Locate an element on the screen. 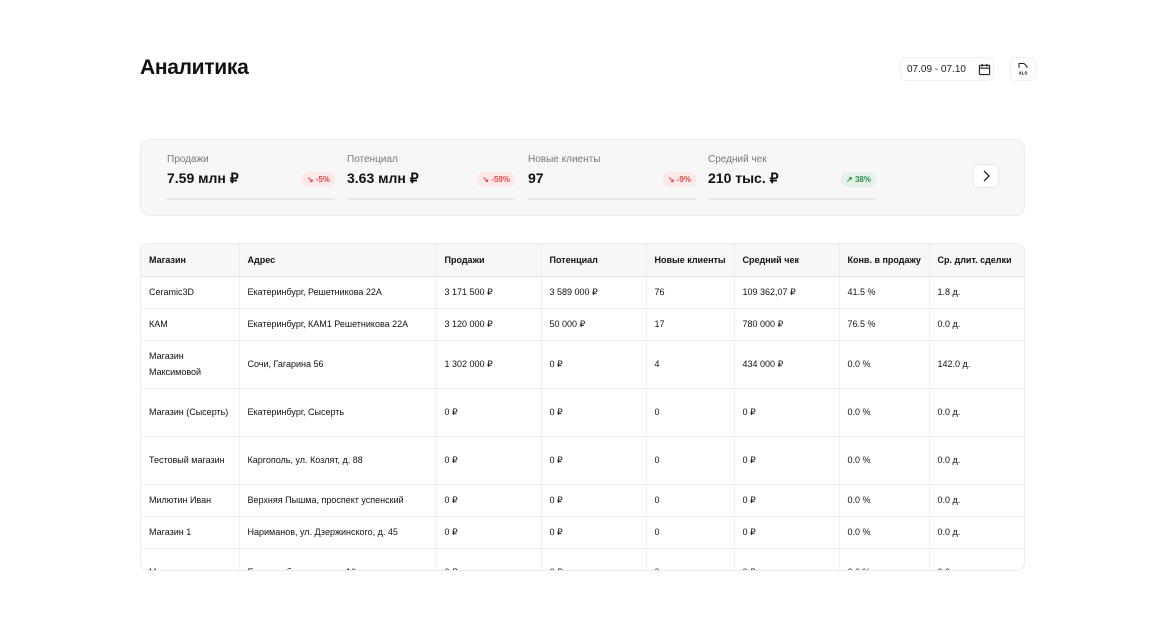 This screenshot has width=1164, height=631. kpi-change: -59% is located at coordinates (500, 179).